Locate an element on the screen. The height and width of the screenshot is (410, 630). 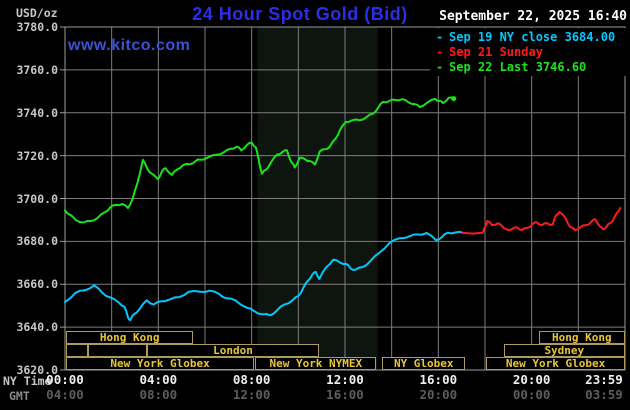
y-axis-units-label: USD/oz is located at coordinates (37, 13).